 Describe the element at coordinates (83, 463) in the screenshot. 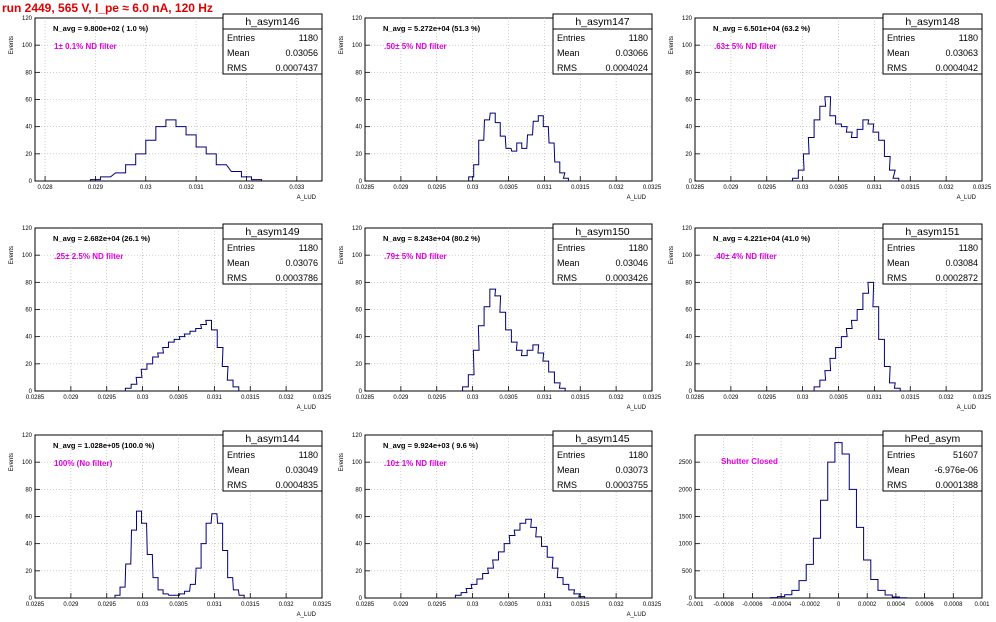

I see `filter-note: 100% (No filter)` at that location.